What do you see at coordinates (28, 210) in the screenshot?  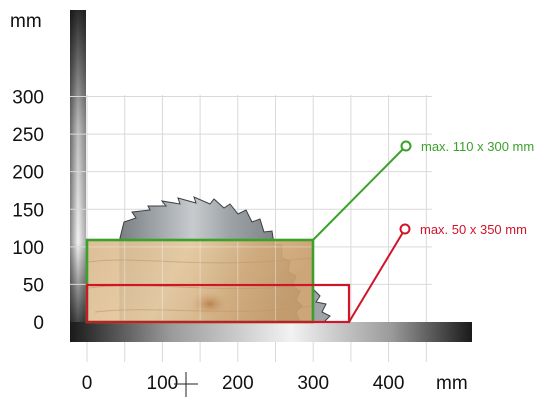 I see `y-tick-label: 150` at bounding box center [28, 210].